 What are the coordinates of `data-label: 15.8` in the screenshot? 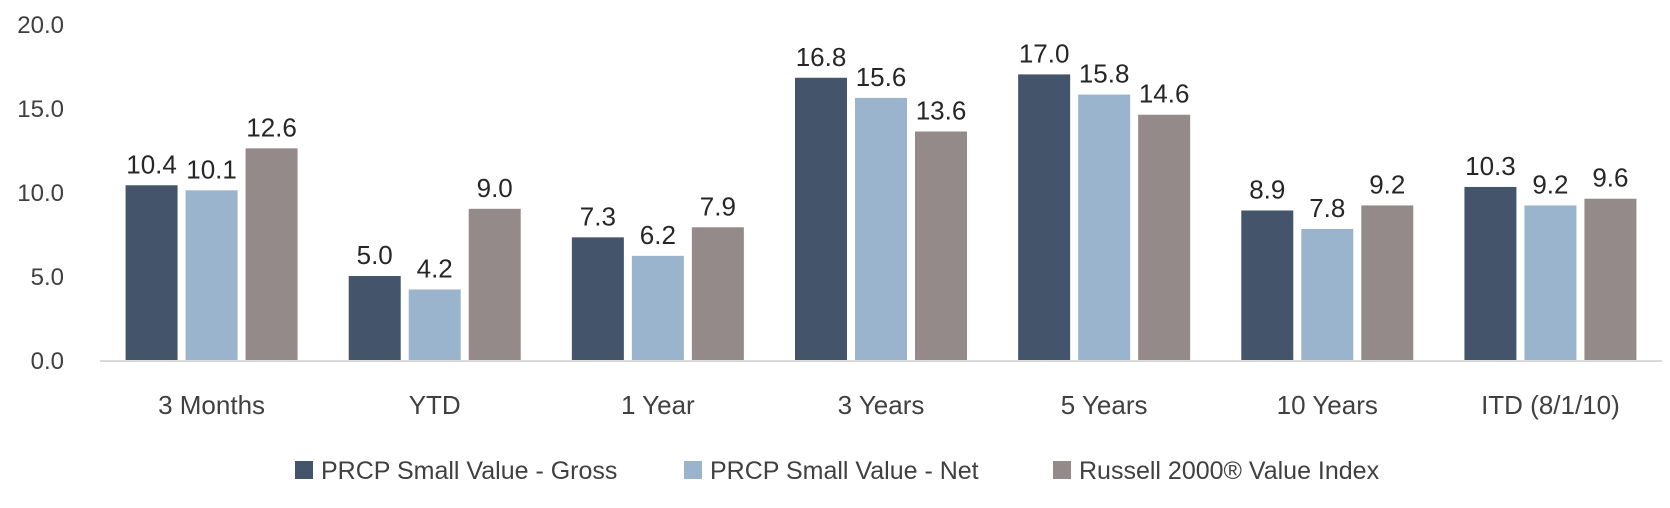 It's located at (1104, 74).